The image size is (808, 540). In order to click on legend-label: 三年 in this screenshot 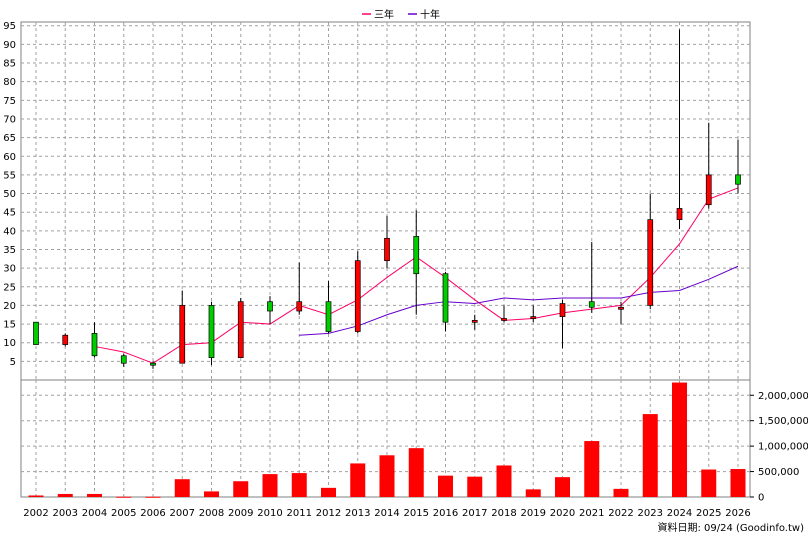, I will do `click(384, 14)`.